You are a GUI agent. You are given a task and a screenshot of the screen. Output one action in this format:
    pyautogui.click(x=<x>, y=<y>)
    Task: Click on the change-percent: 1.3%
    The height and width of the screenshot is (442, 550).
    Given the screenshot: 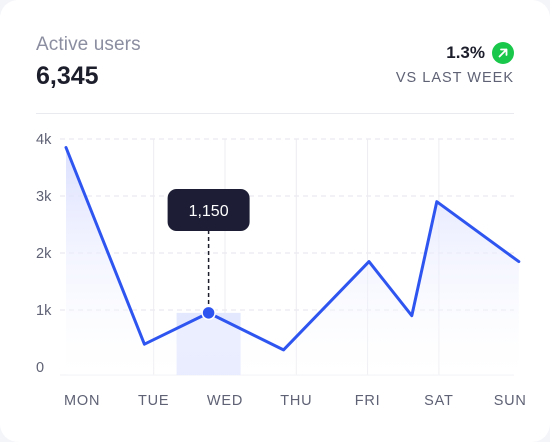 What is the action you would take?
    pyautogui.click(x=465, y=52)
    